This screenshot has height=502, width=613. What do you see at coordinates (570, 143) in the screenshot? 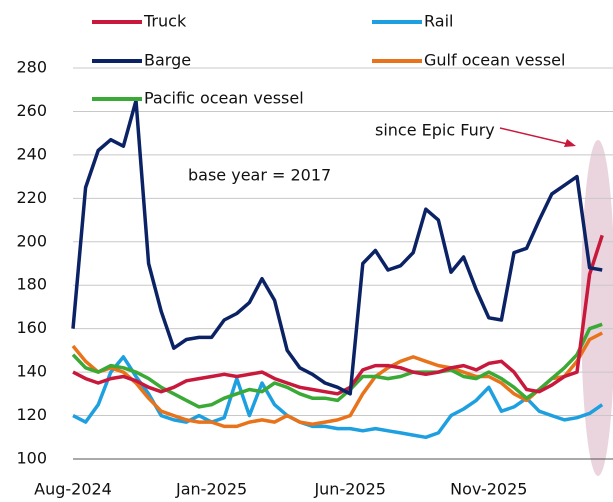
I see `arrow-head` at bounding box center [570, 143].